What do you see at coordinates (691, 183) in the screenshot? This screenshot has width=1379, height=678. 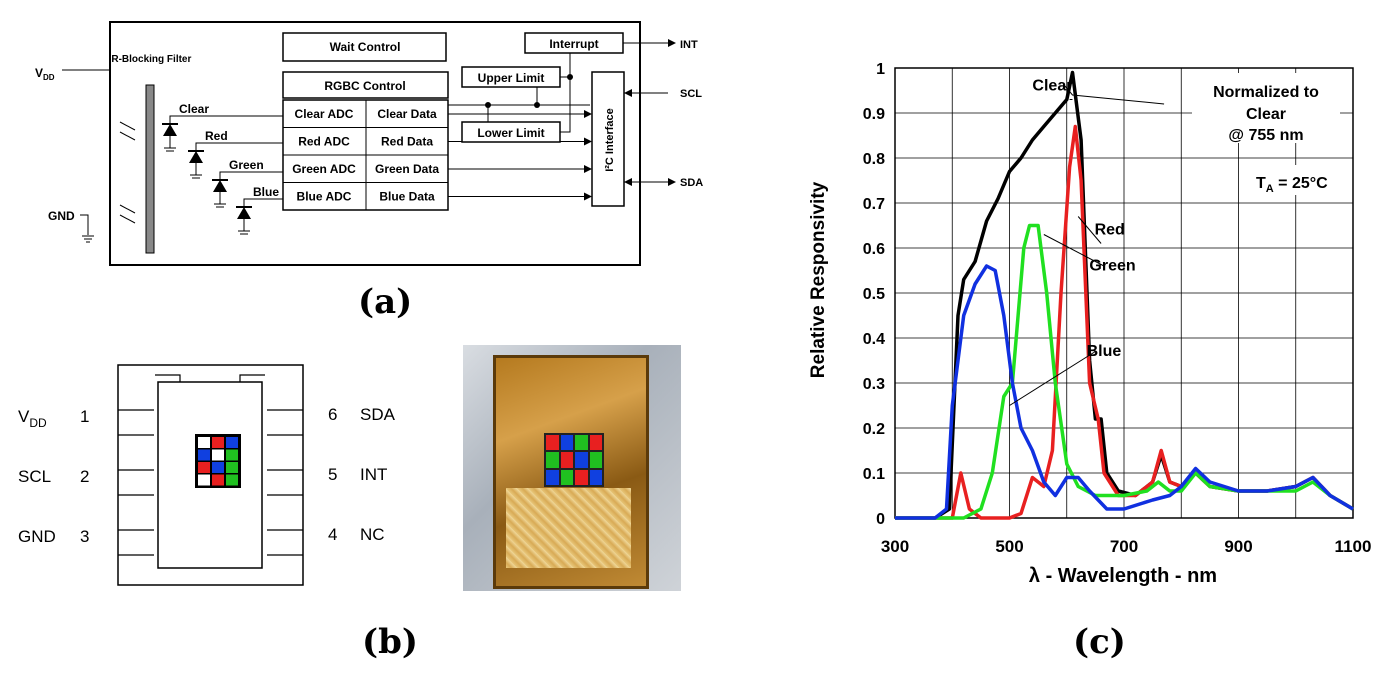 I see `pin-sda-label: SDA` at bounding box center [691, 183].